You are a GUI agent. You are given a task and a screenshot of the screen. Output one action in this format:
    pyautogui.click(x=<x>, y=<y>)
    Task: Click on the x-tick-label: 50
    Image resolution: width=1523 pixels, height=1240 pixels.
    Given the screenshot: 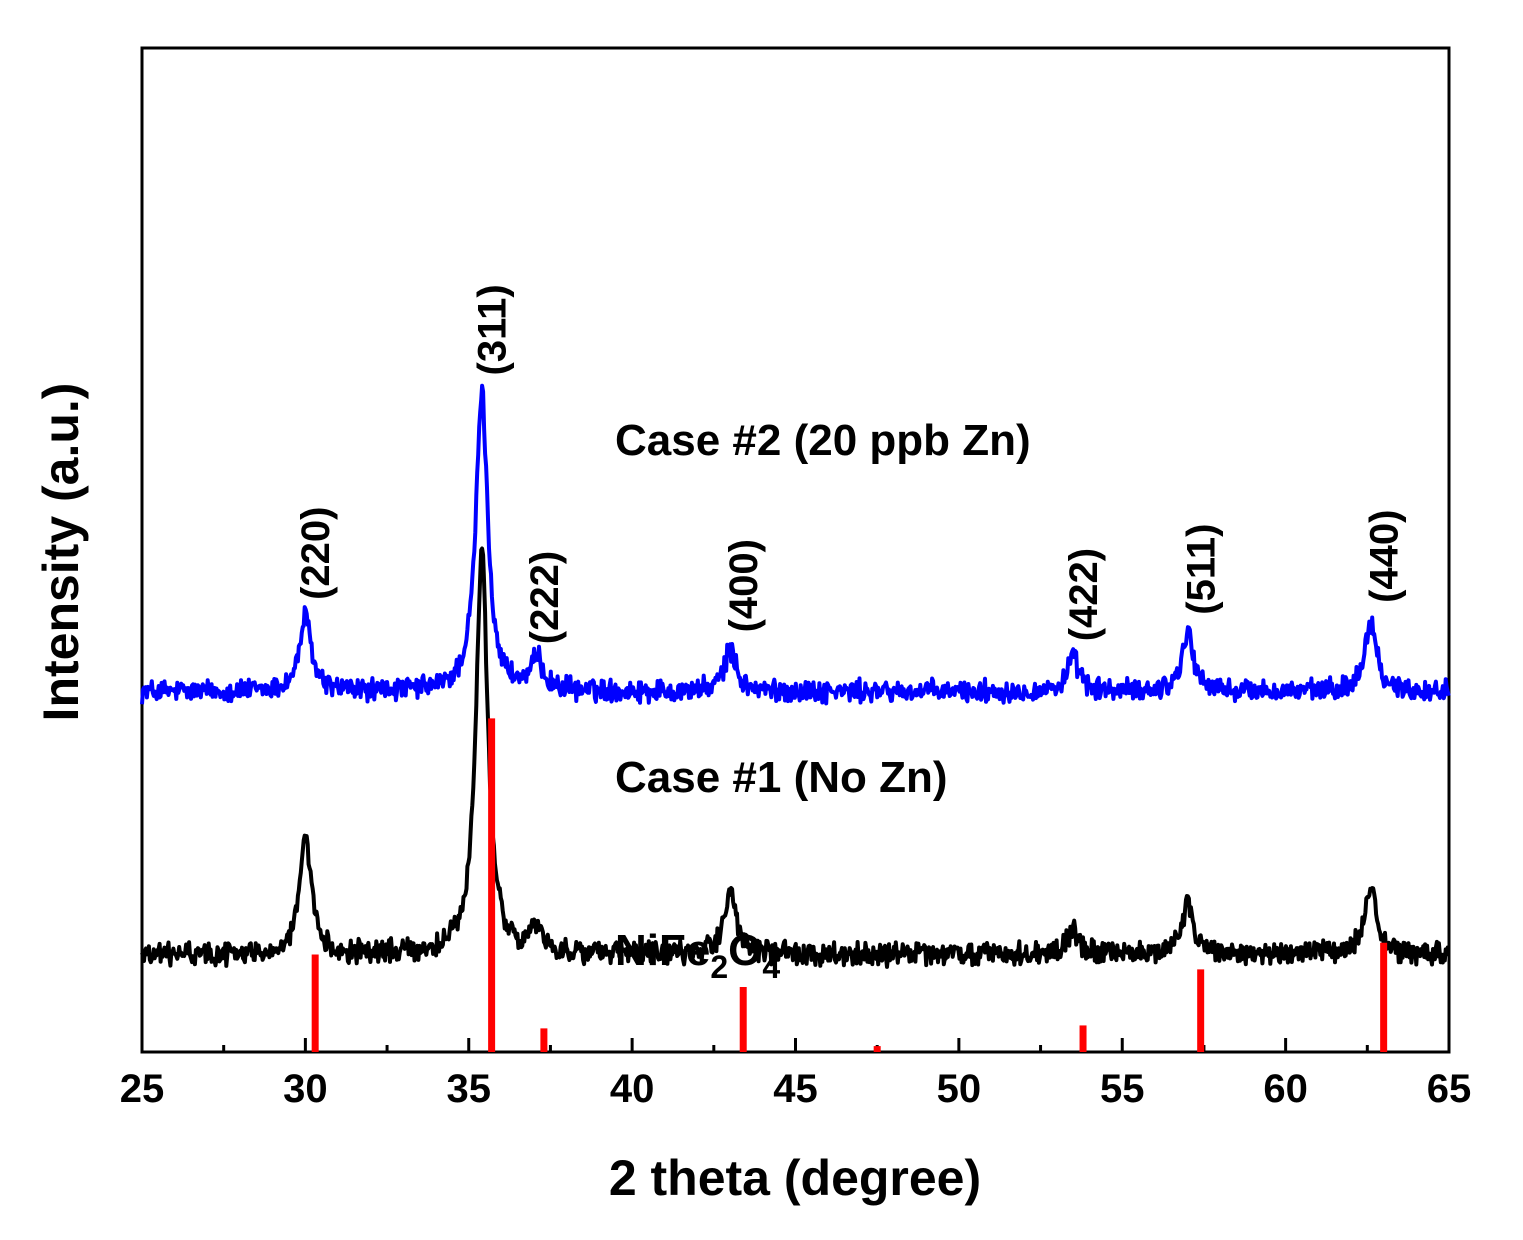 What is the action you would take?
    pyautogui.click(x=959, y=1089)
    